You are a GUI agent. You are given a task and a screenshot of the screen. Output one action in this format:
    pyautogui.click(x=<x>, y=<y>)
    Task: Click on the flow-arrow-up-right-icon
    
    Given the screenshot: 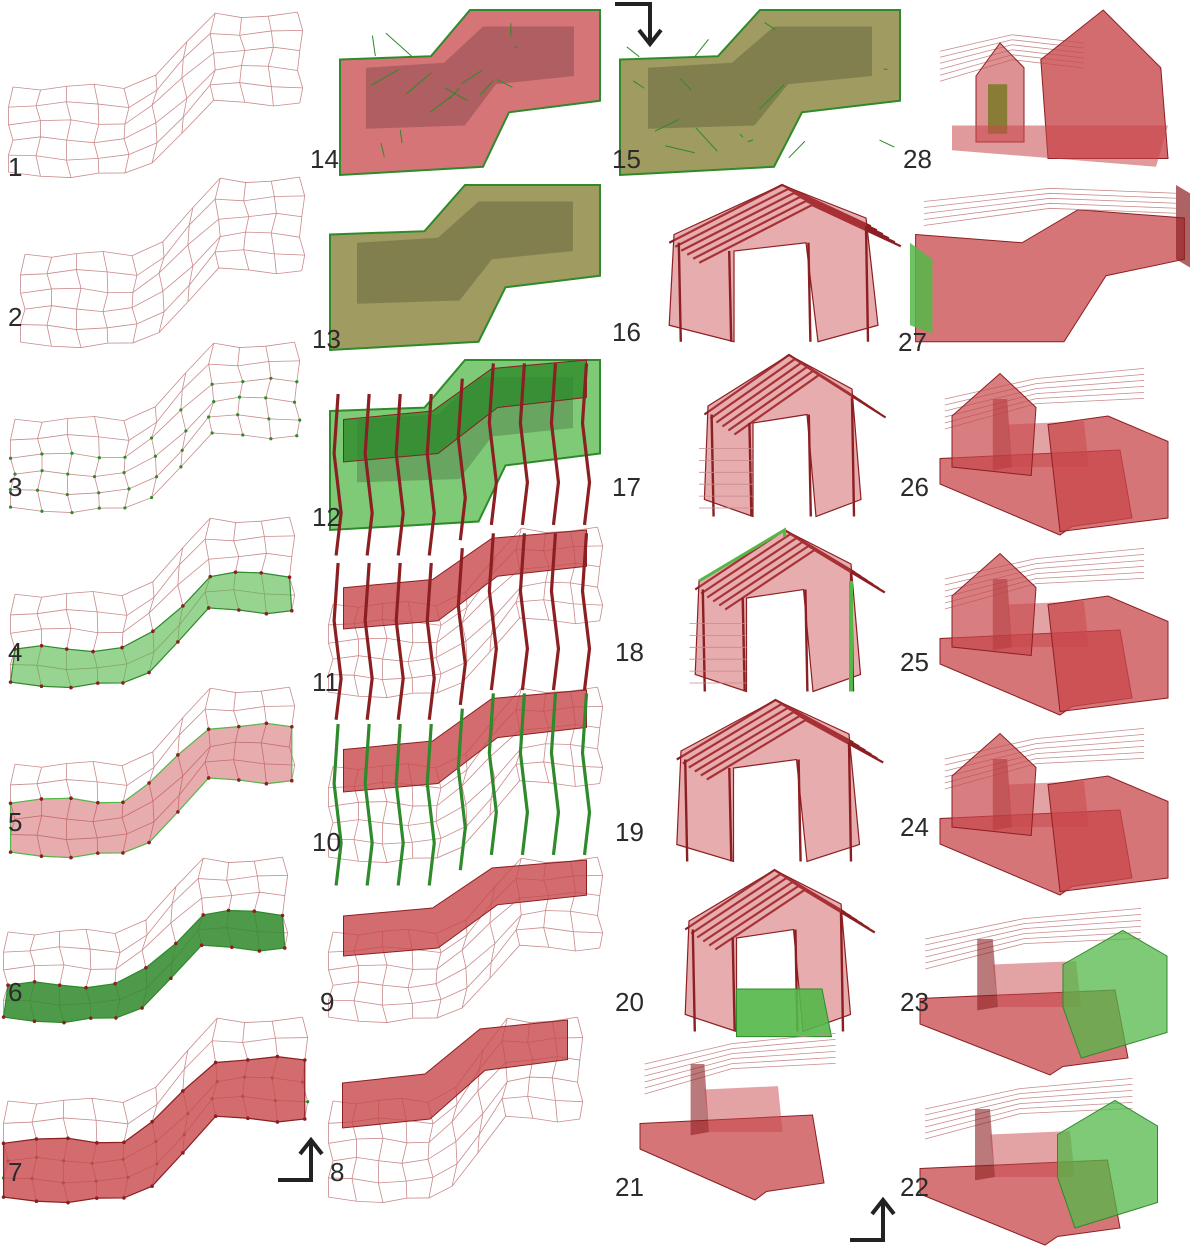 What is the action you would take?
    pyautogui.click(x=873, y=1219)
    